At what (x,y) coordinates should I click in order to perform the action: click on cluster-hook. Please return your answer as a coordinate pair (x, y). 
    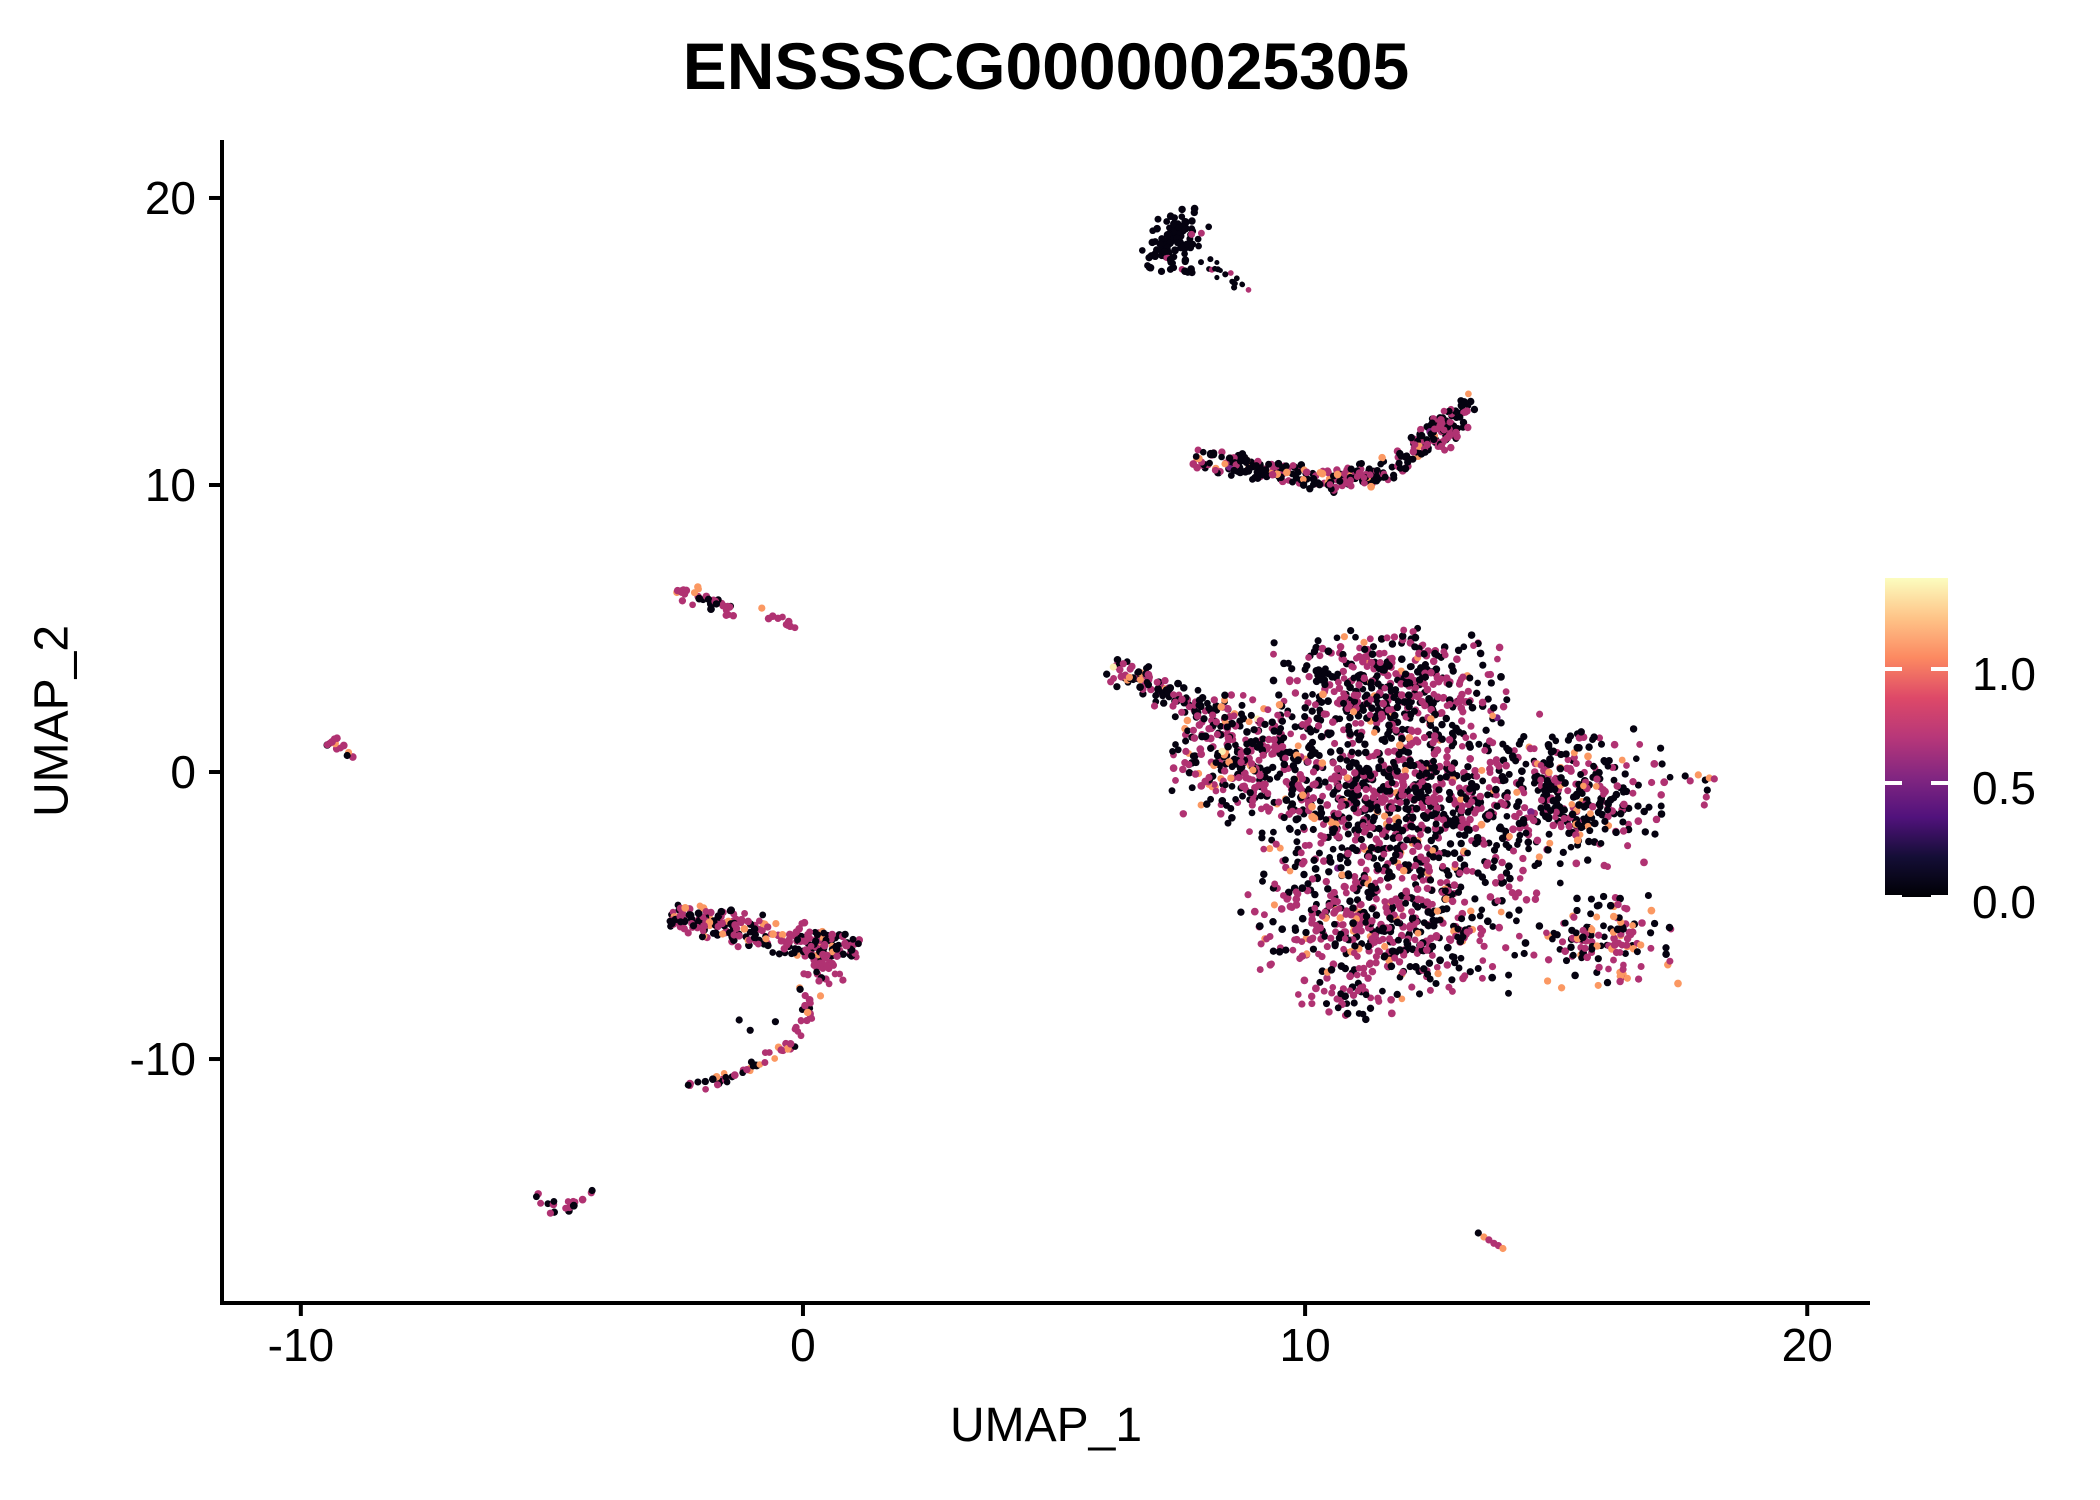
    Looking at the image, I should click on (765, 997).